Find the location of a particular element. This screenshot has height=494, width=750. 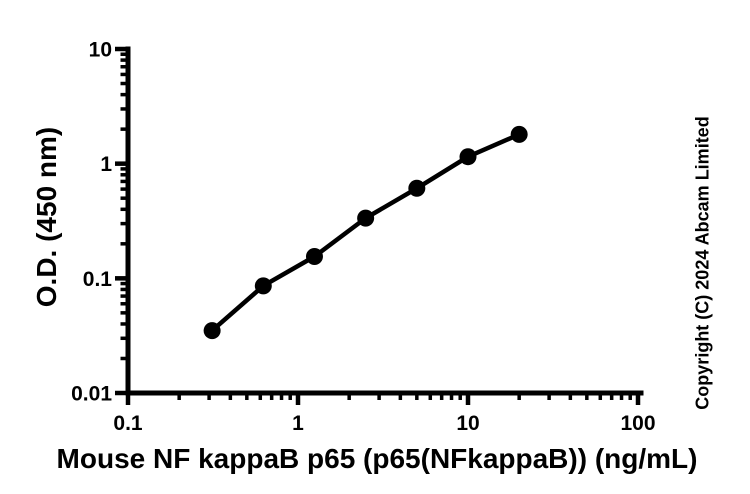

x-tick-label: 10 is located at coordinates (467, 423).